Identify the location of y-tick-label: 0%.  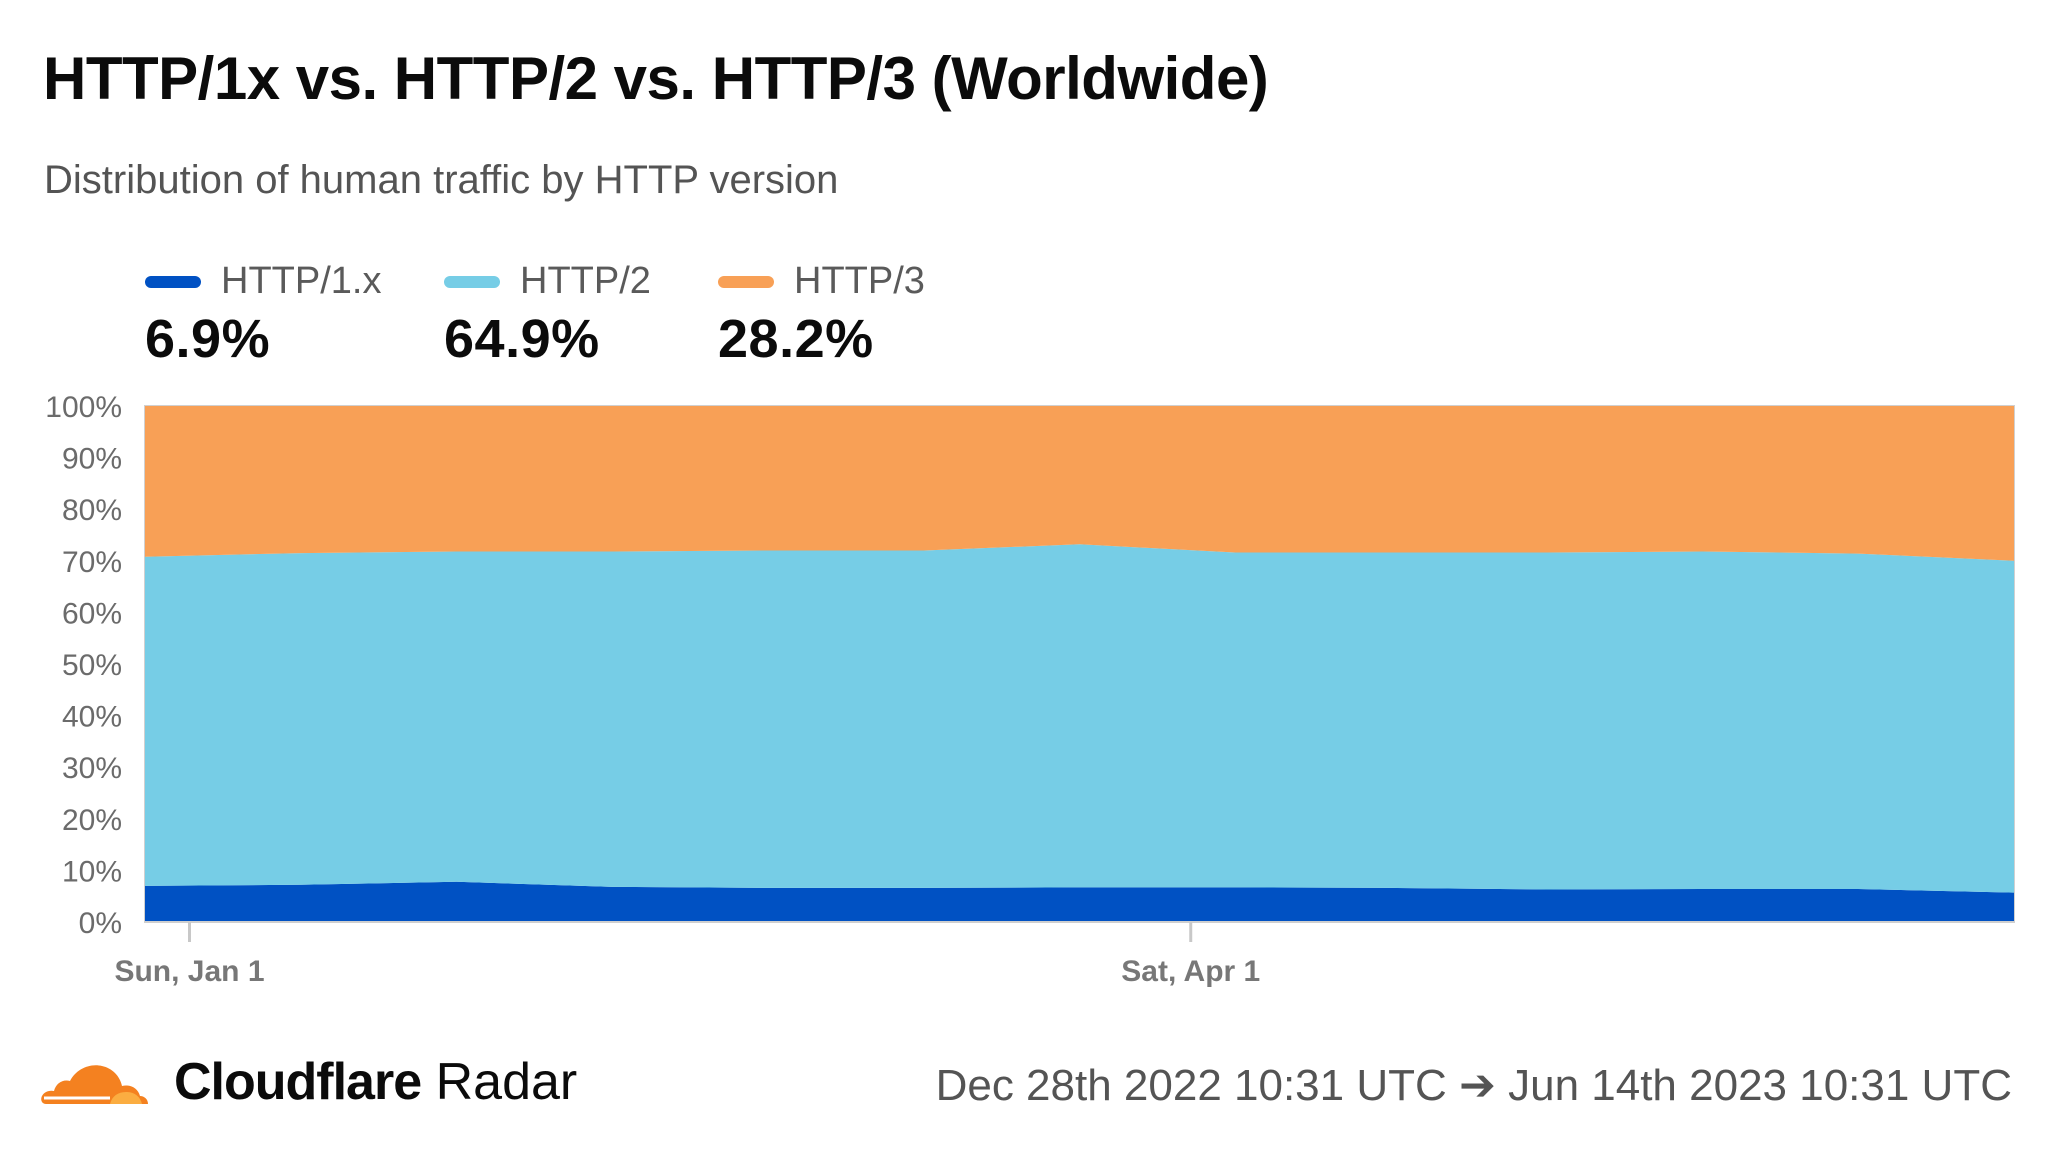
(100, 923).